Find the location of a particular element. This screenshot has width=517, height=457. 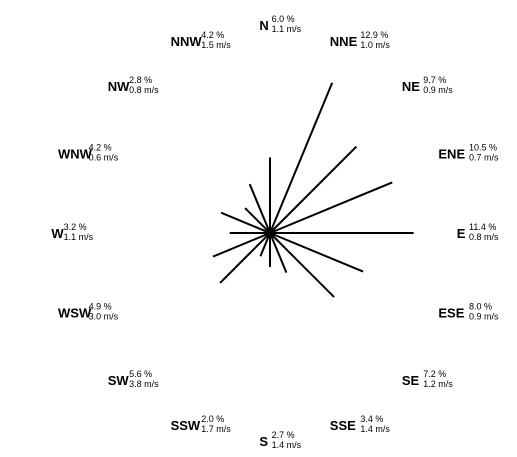

spoke-se is located at coordinates (302, 265).